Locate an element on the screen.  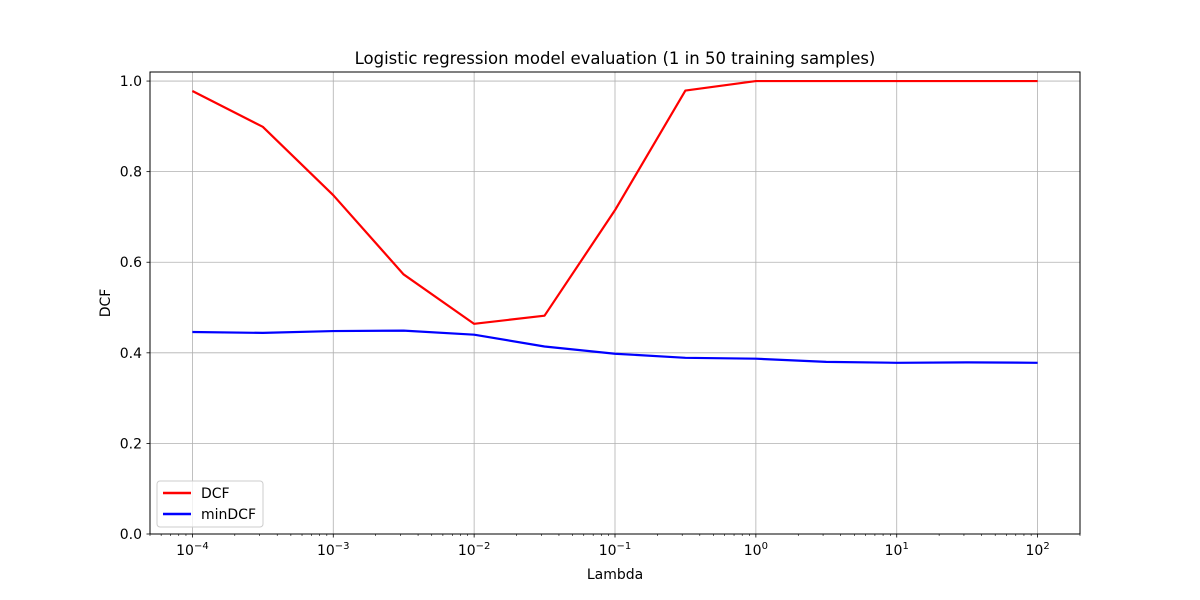
y-tick-label: 0.2 is located at coordinates (131, 444).